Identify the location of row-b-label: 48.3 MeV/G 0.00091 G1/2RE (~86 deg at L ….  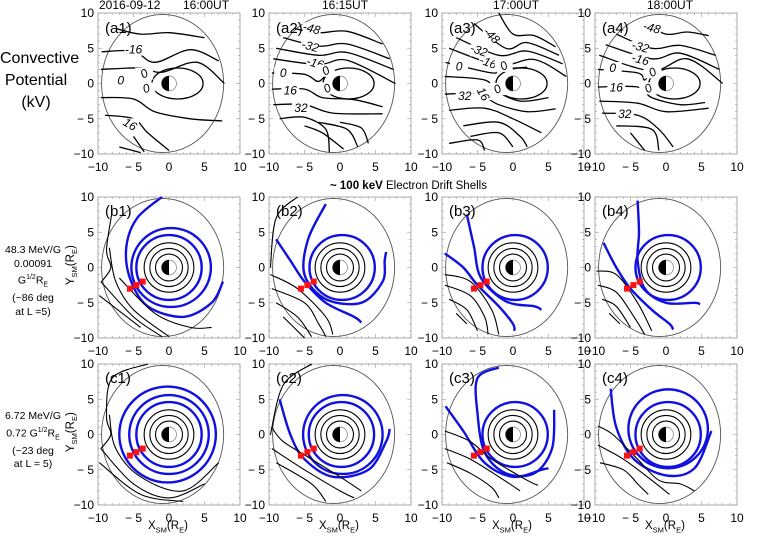
(33, 281).